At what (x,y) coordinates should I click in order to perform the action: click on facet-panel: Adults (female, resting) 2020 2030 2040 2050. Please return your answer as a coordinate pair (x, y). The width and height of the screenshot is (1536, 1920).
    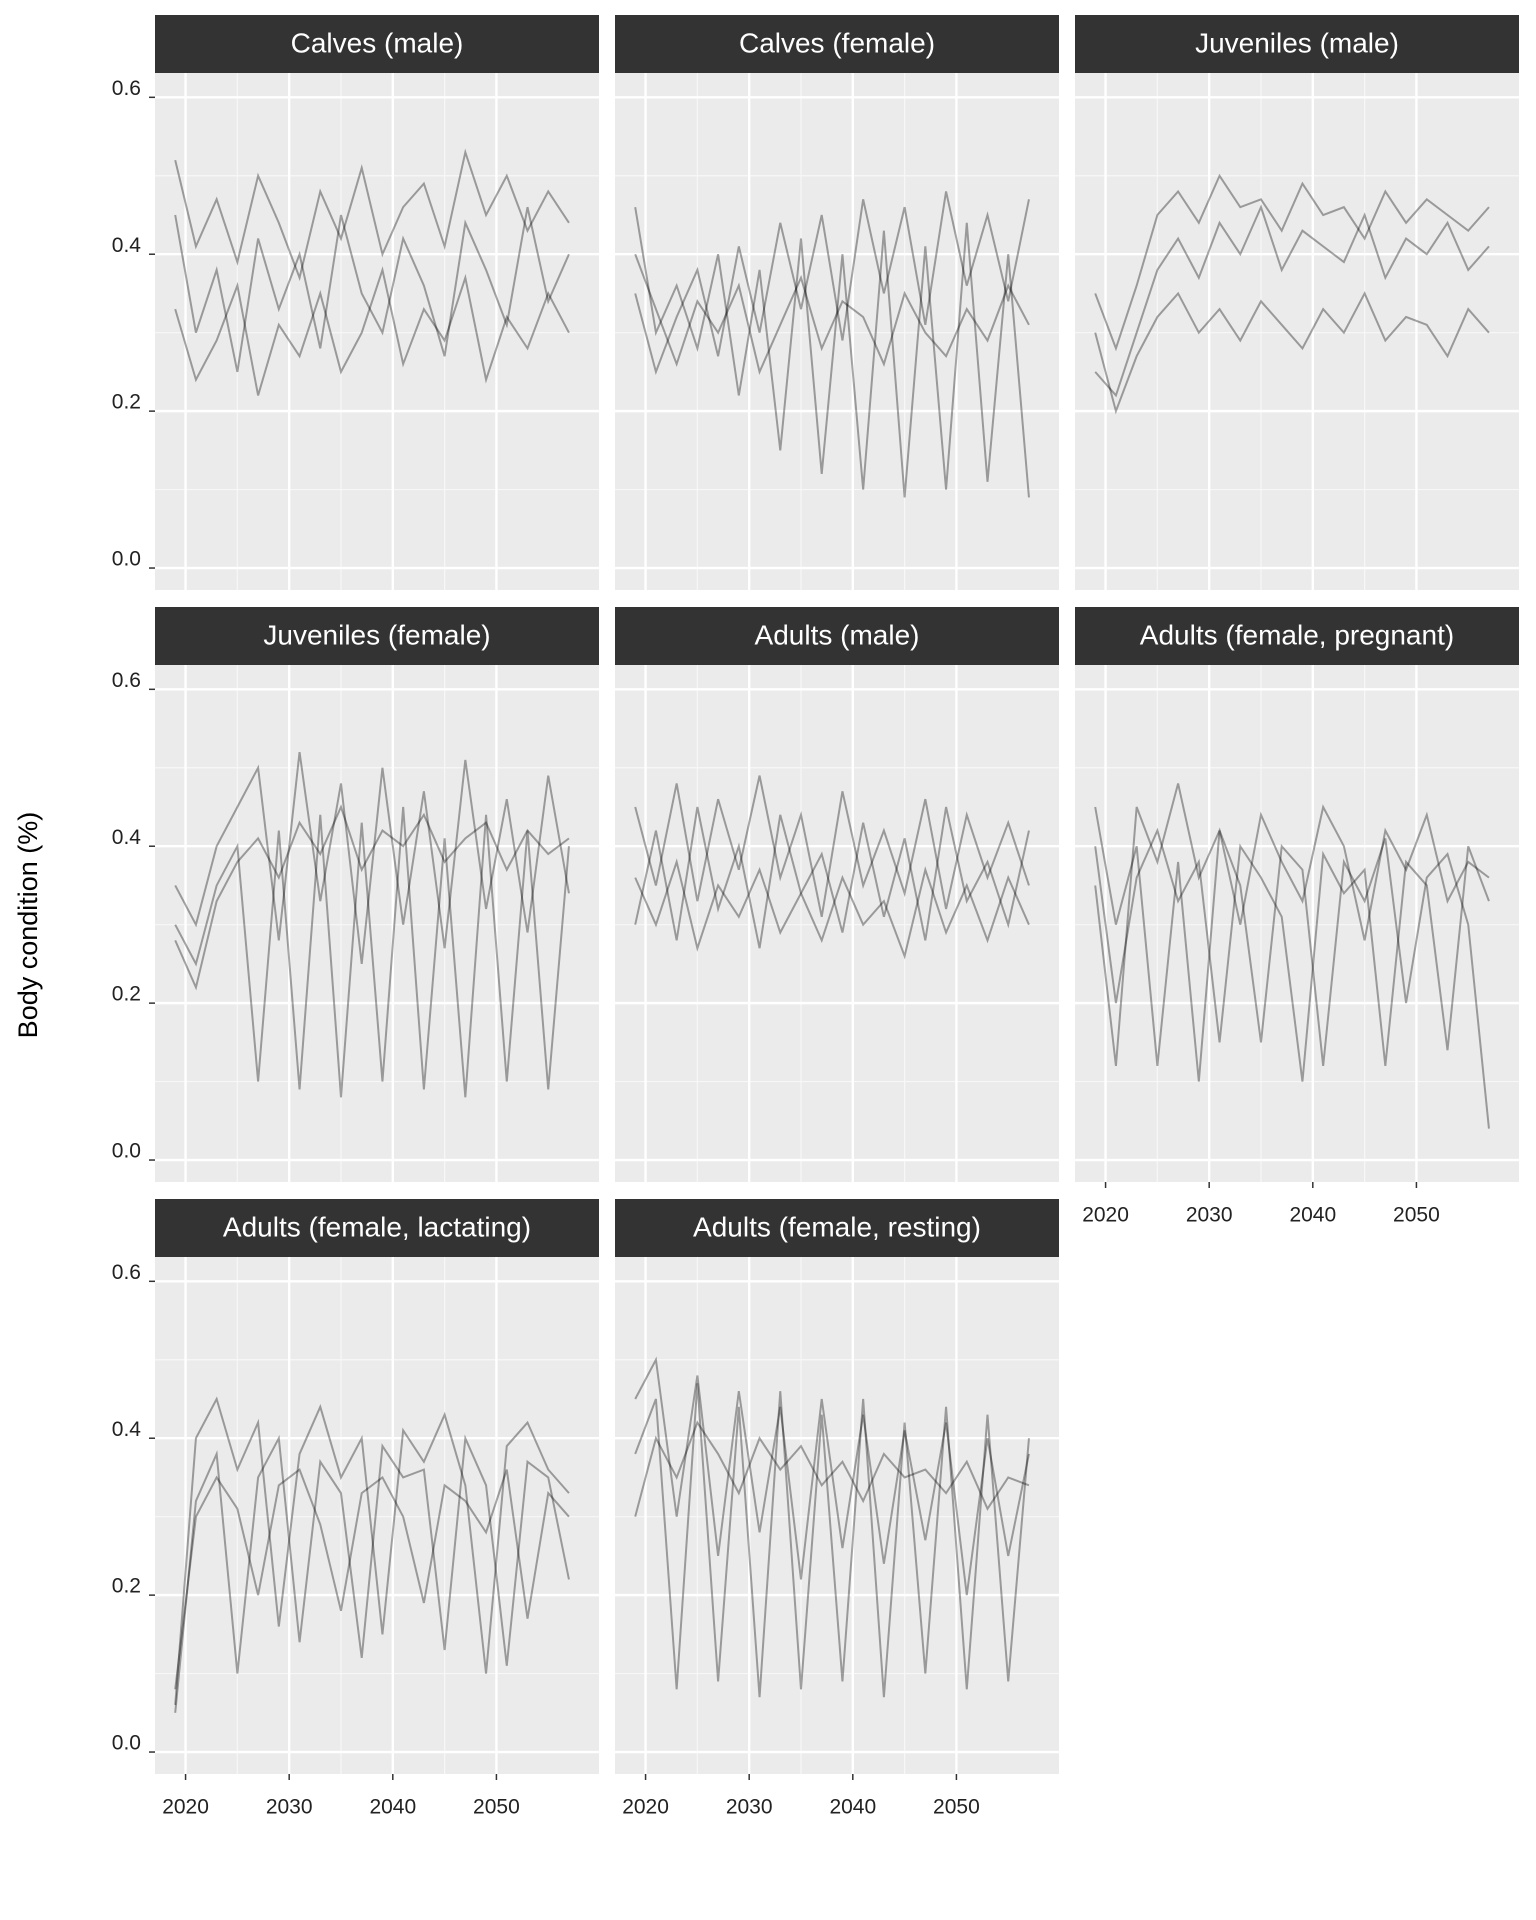
    Looking at the image, I should click on (837, 1509).